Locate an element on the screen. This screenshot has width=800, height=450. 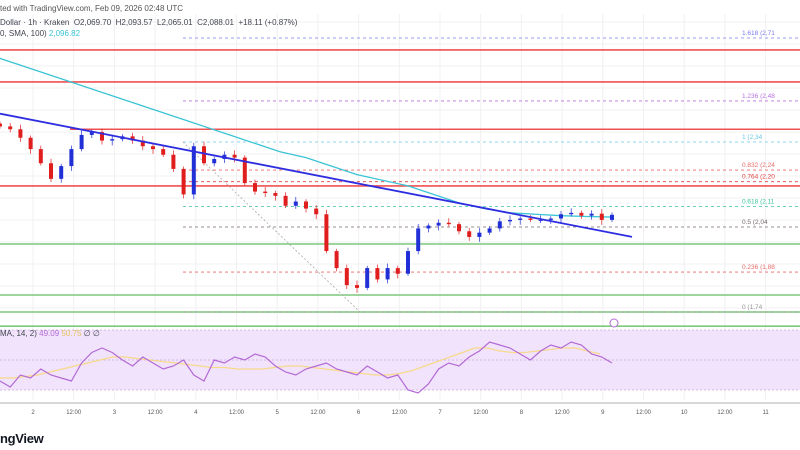
time-axis-label: 10 is located at coordinates (684, 413).